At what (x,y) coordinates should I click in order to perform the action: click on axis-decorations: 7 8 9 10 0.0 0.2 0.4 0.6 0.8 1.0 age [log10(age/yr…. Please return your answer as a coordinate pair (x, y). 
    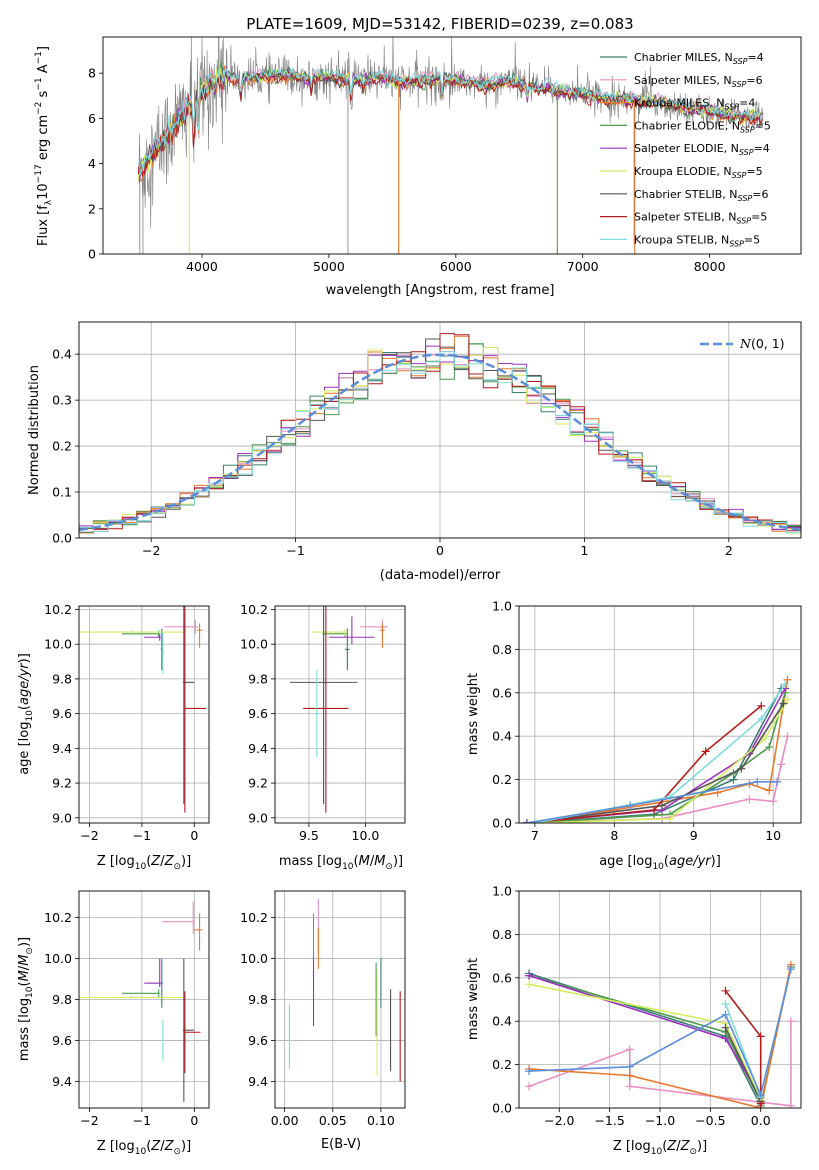
    Looking at the image, I should click on (634, 735).